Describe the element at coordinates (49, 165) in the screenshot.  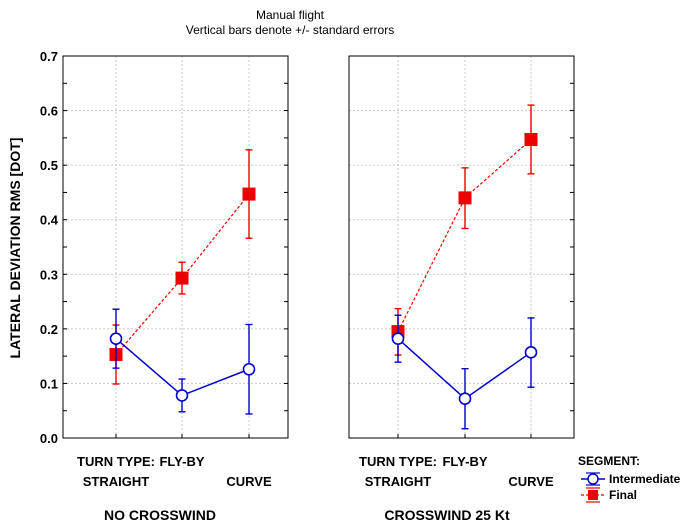
I see `y-tick-label: 0.5` at that location.